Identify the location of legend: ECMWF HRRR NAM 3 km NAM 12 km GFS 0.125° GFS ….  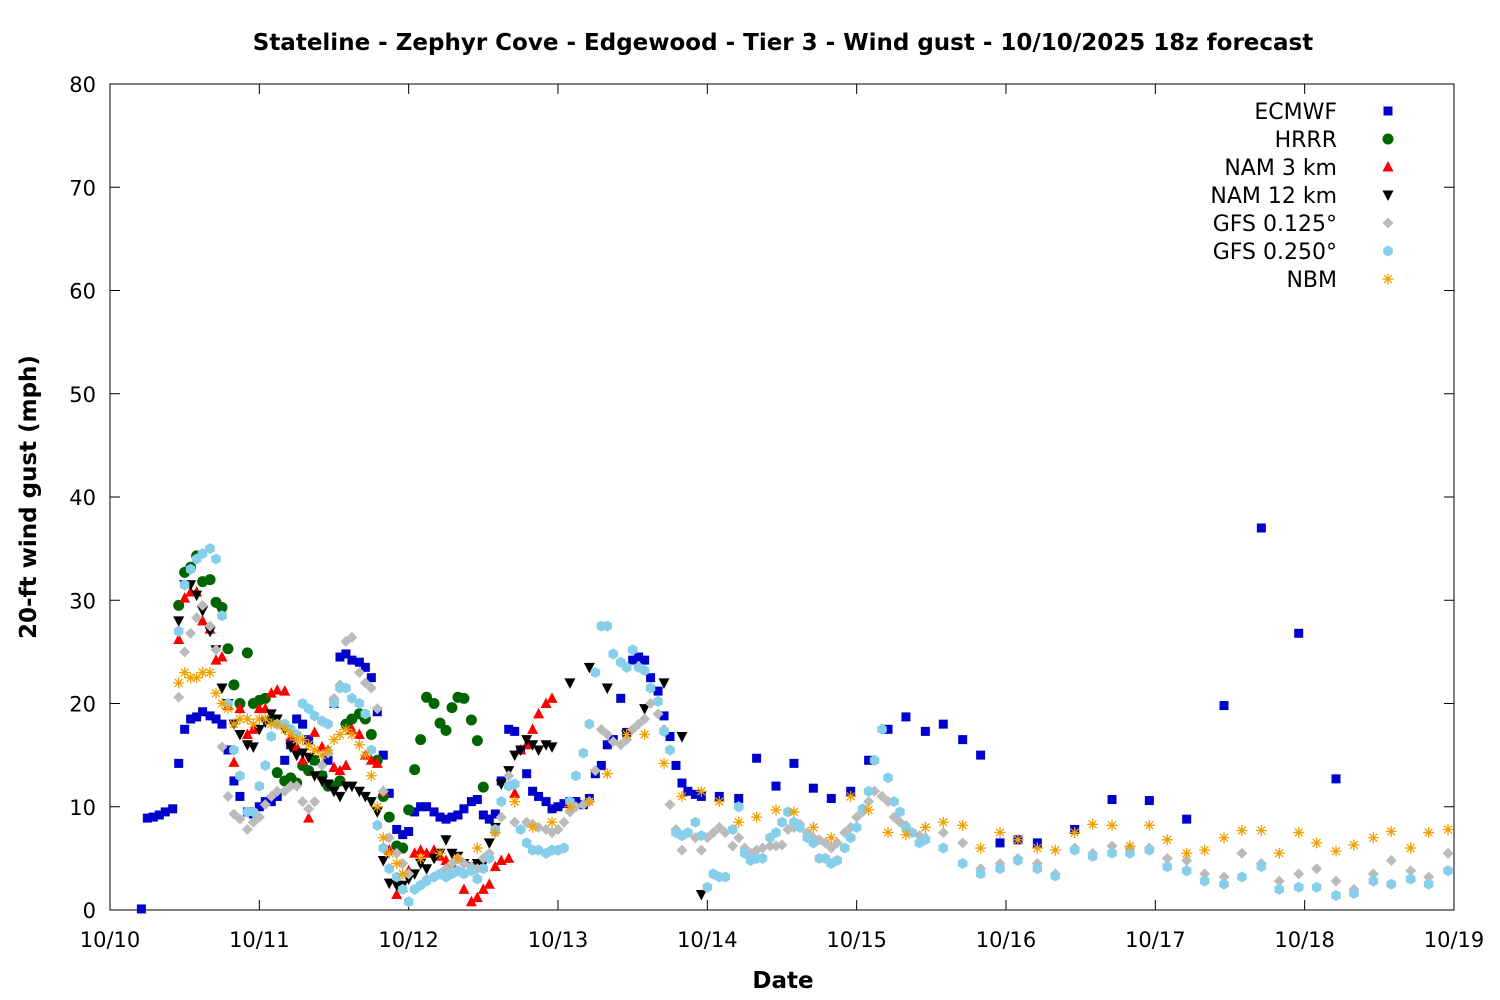
(1302, 196).